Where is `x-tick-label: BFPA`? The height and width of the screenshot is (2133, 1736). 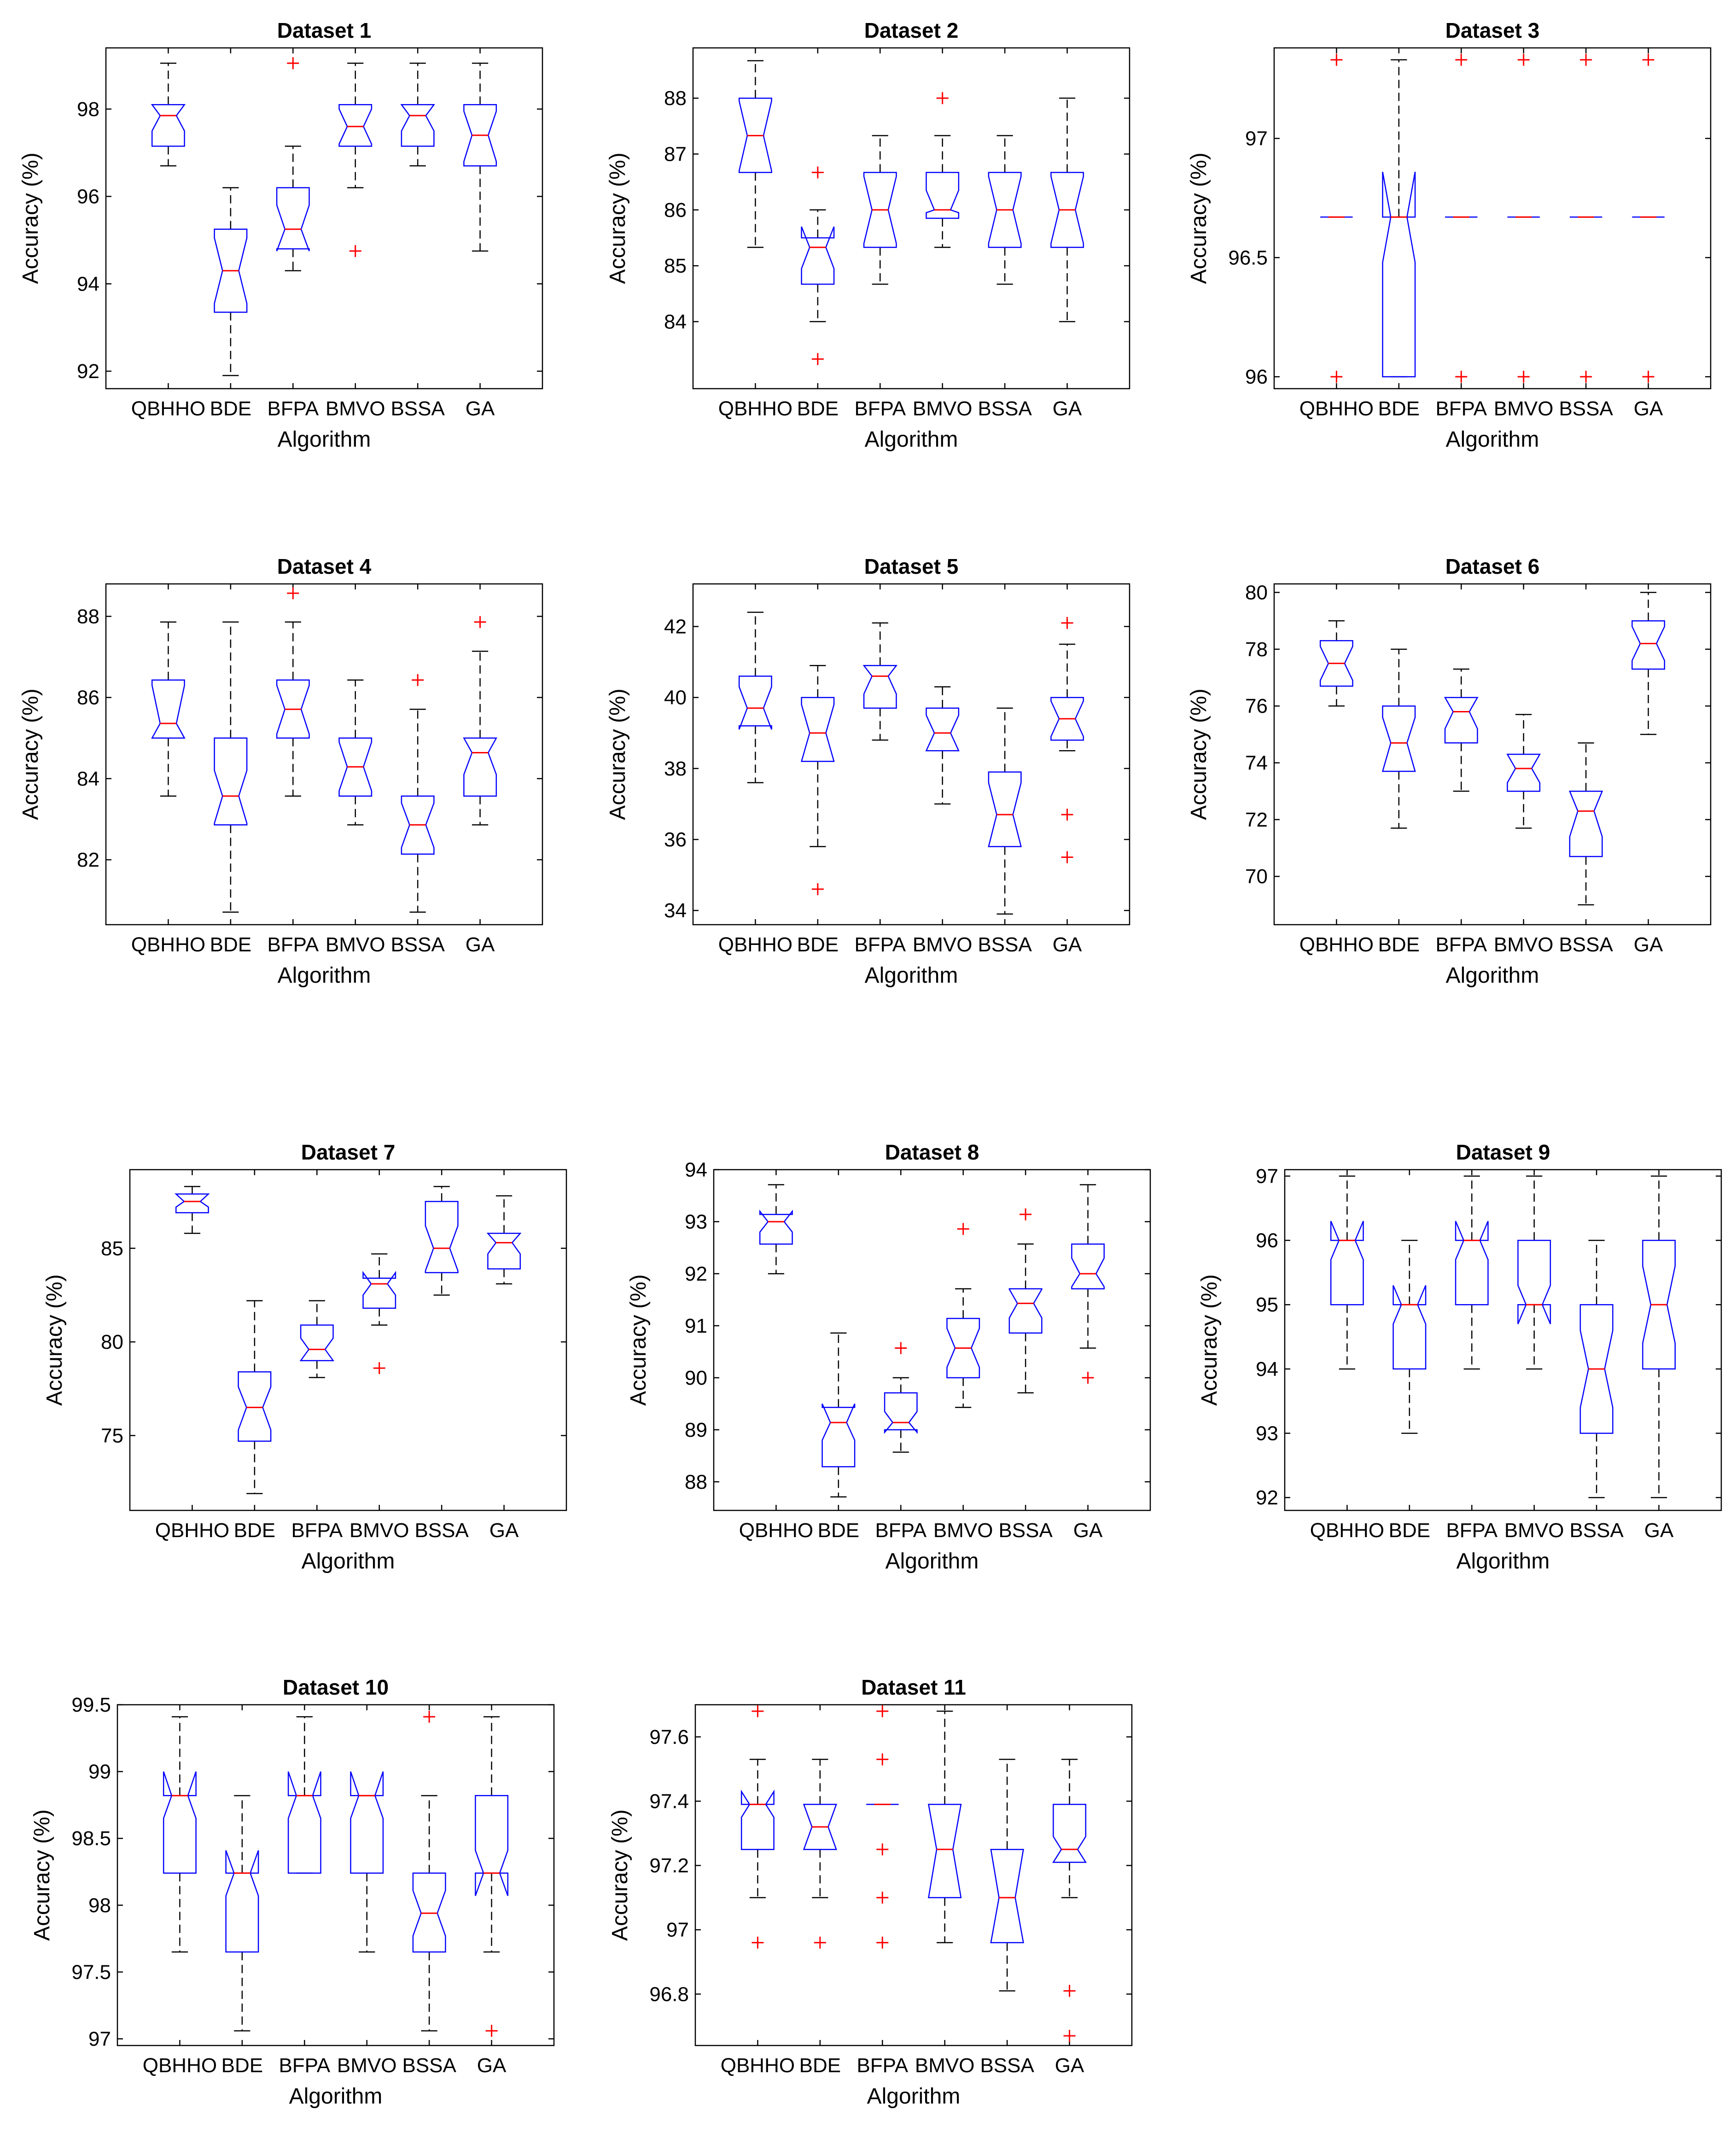 x-tick-label: BFPA is located at coordinates (1461, 944).